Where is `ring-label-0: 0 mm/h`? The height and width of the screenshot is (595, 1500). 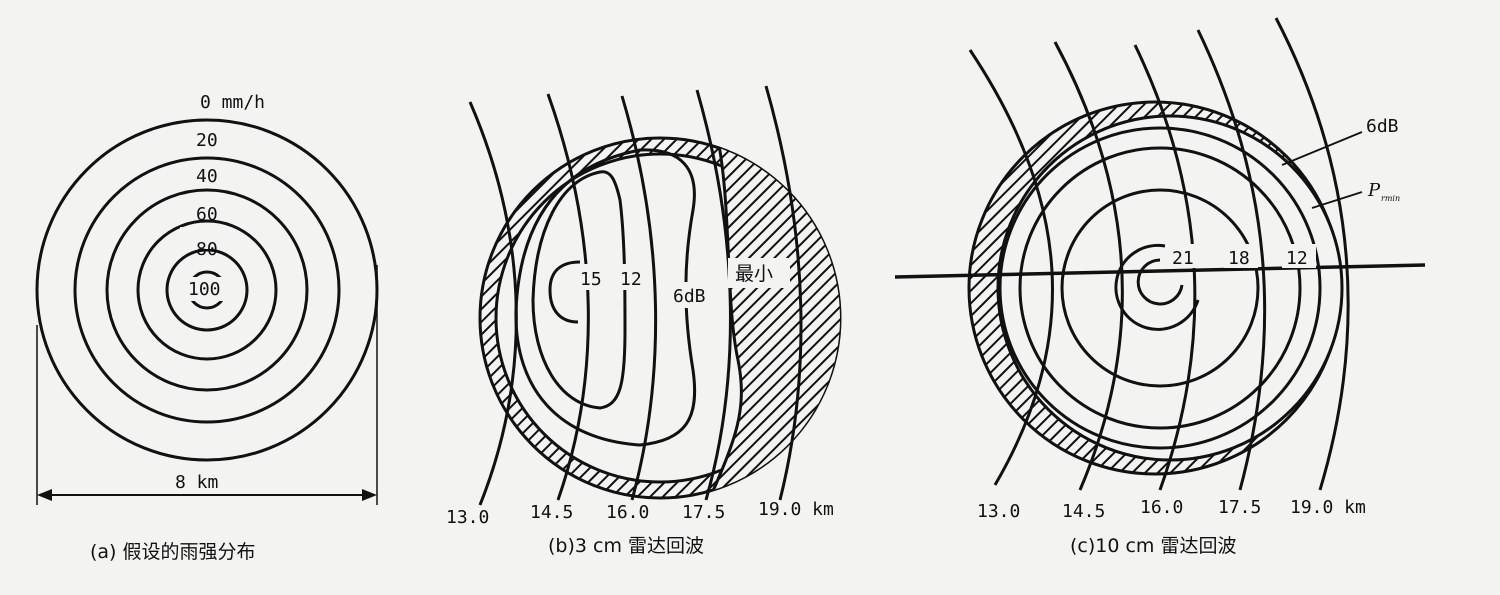
ring-label-0: 0 mm/h is located at coordinates (232, 102).